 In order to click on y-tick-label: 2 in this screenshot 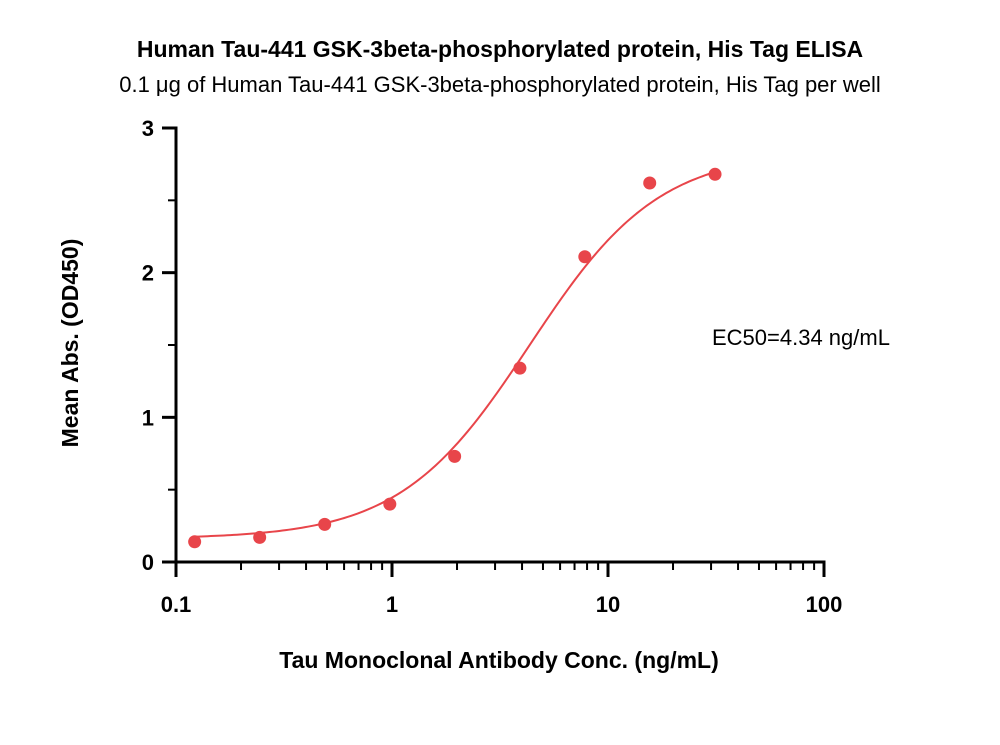, I will do `click(148, 273)`.